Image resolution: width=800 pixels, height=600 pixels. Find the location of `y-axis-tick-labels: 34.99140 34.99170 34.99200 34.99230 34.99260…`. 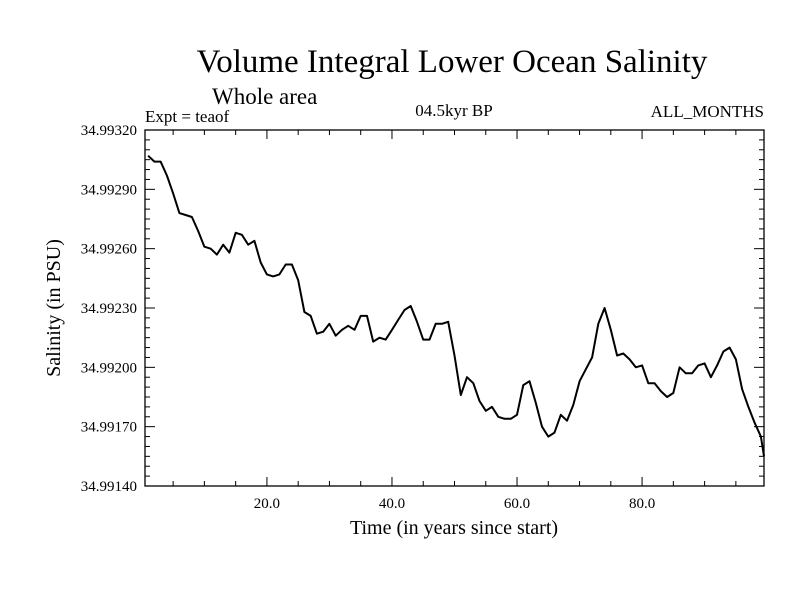

y-axis-tick-labels: 34.99140 34.99170 34.99200 34.99230 34.99260… is located at coordinates (109, 309).